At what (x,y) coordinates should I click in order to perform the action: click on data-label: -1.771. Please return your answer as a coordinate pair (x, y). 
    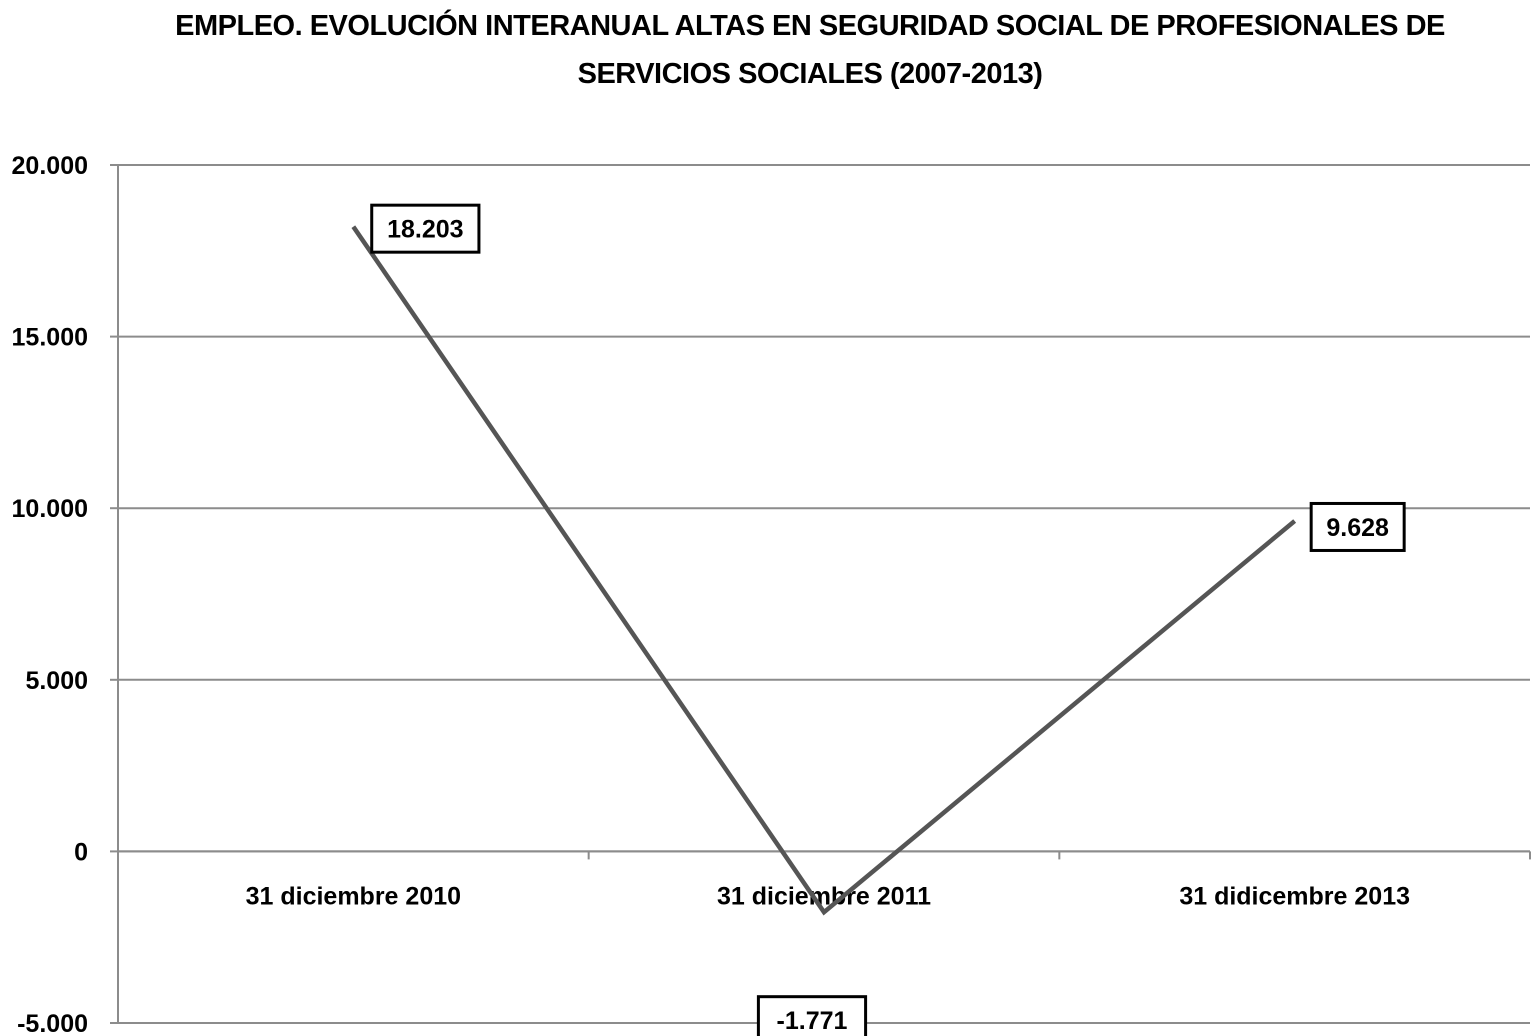
    Looking at the image, I should click on (812, 1021).